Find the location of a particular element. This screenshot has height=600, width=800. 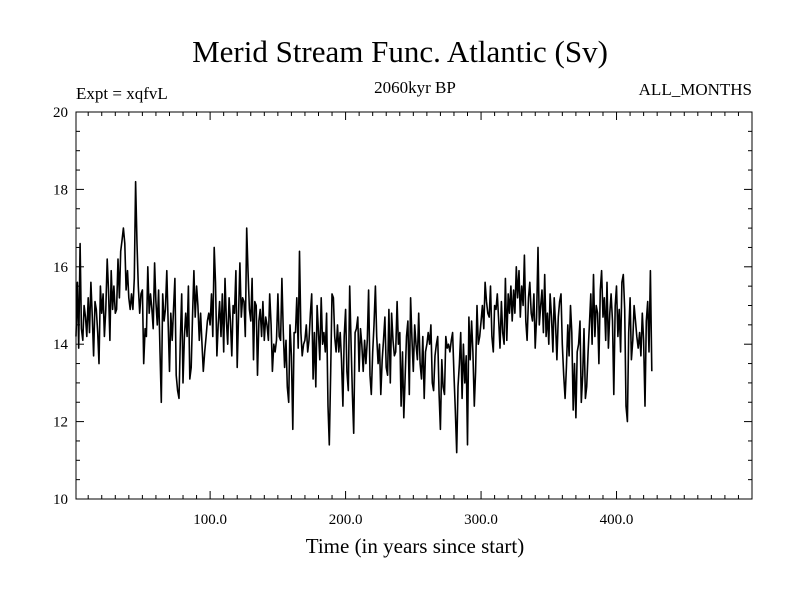

x-tick-label: 400.0 is located at coordinates (617, 520).